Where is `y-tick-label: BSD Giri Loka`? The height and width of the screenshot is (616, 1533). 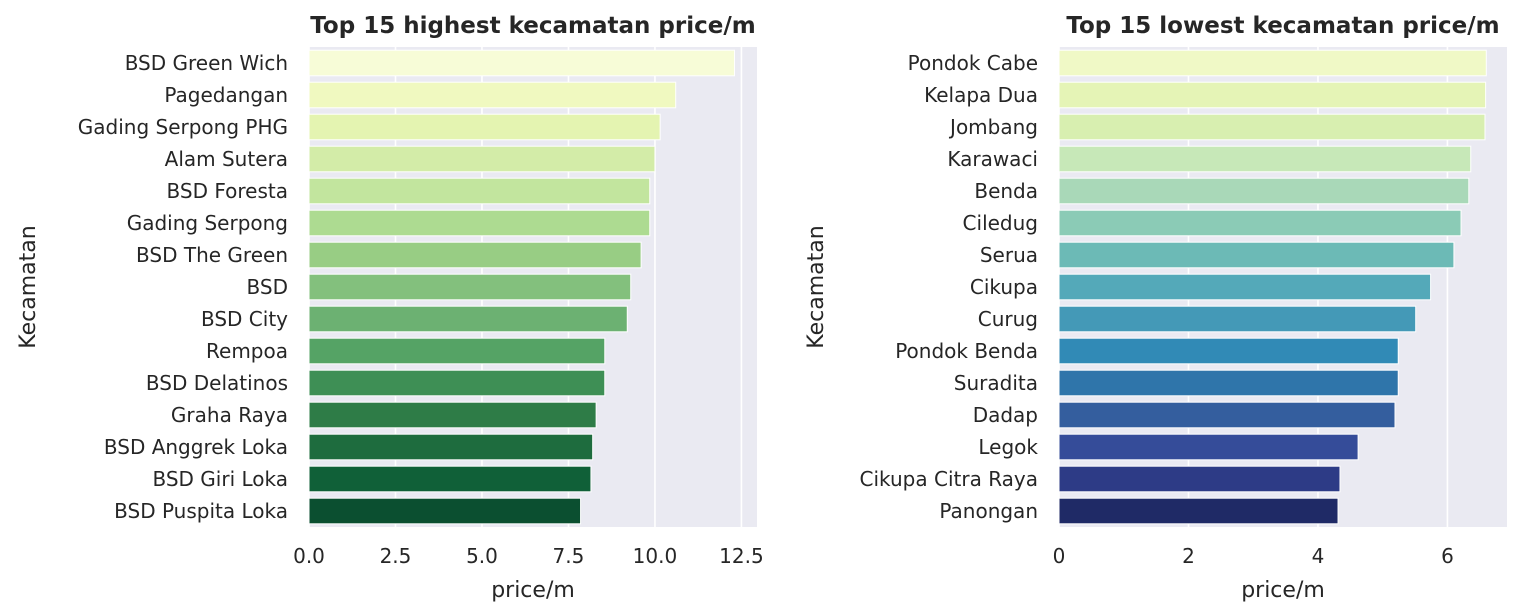
y-tick-label: BSD Giri Loka is located at coordinates (220, 479).